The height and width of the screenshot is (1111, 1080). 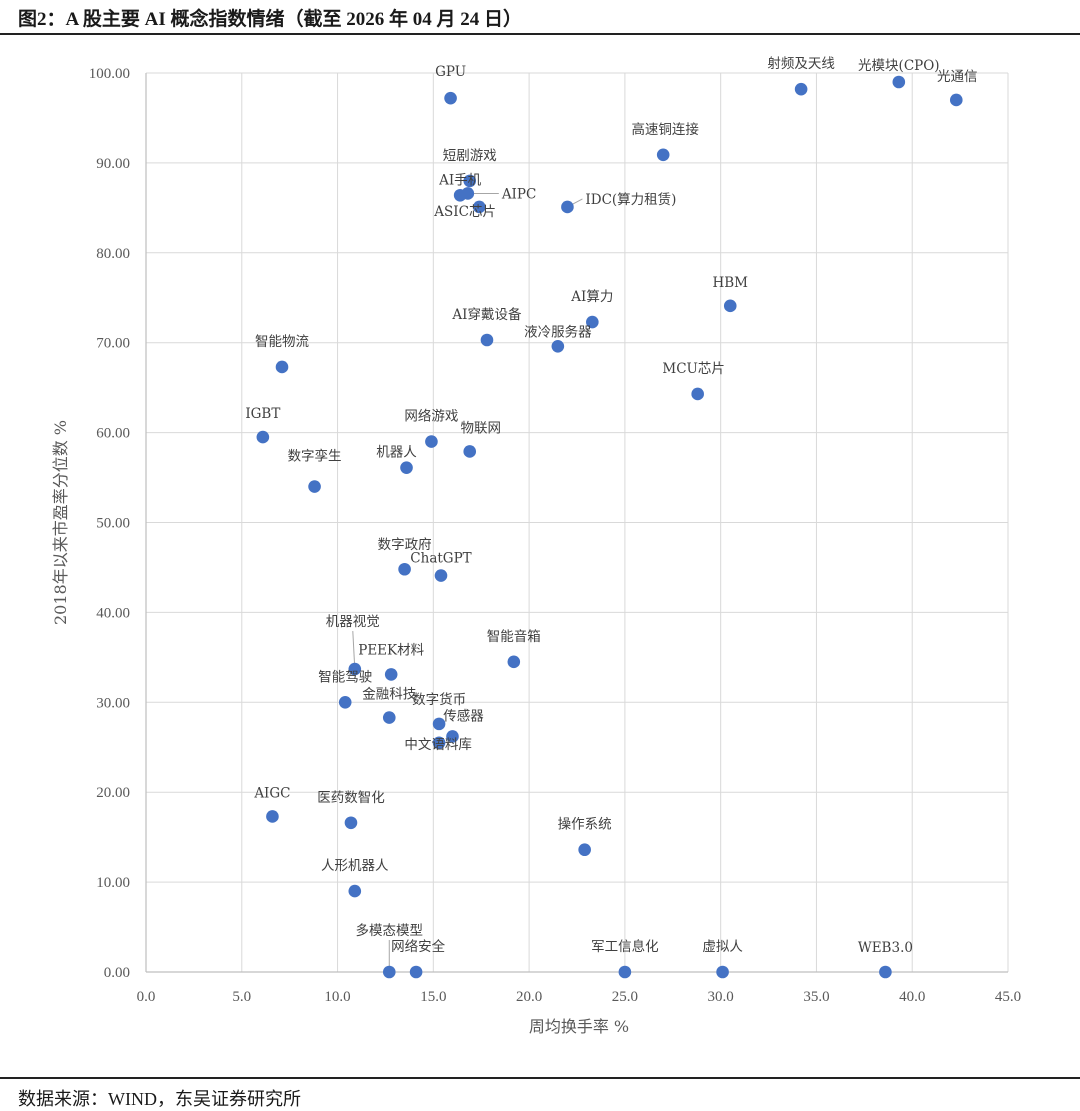 I want to click on point-label: 物联网, so click(x=480, y=428).